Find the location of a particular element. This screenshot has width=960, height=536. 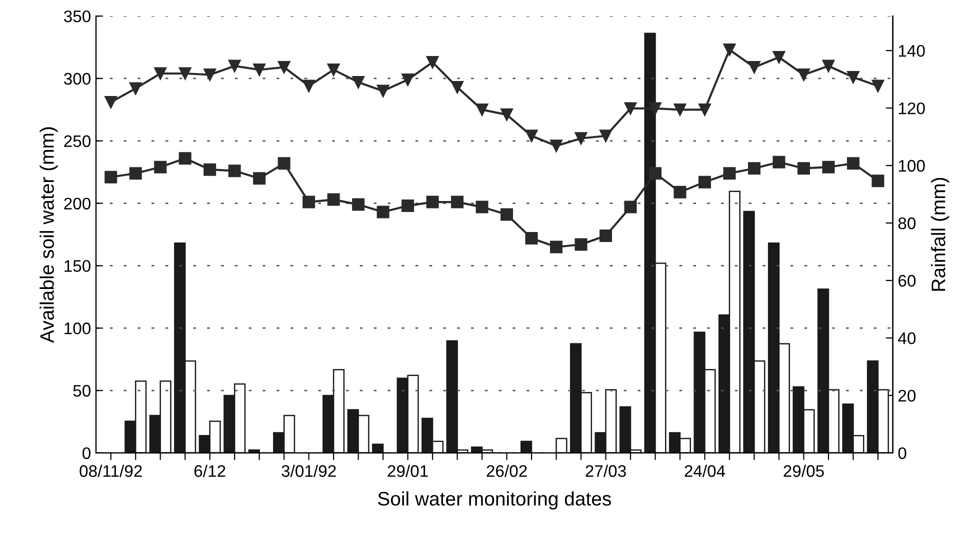

y2-axis-title: Rainfall (mm) is located at coordinates (940, 234).